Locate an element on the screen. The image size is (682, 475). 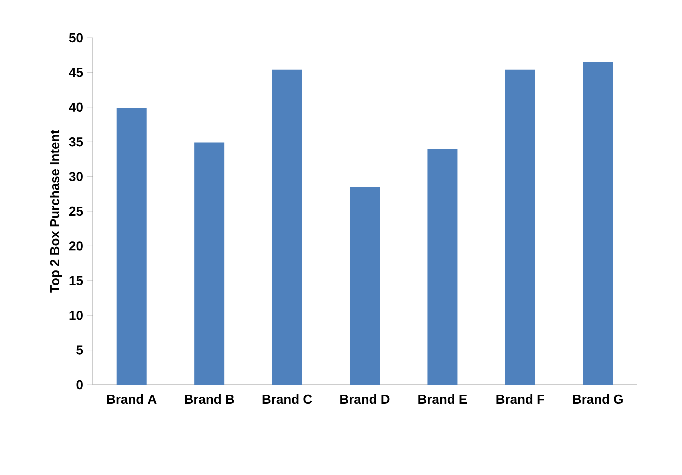
x-tick-label: Brand C is located at coordinates (287, 399).